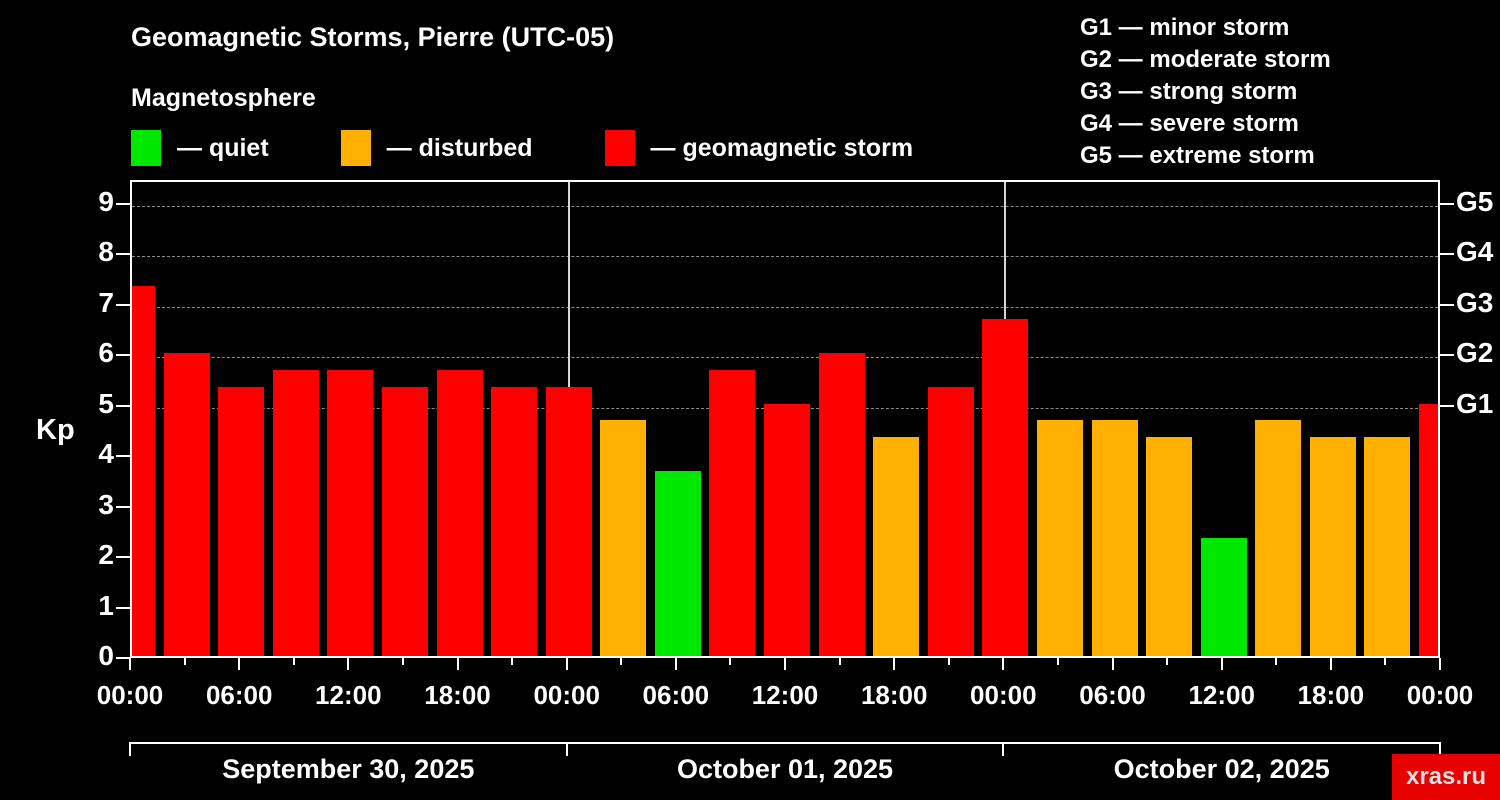  Describe the element at coordinates (1205, 59) in the screenshot. I see `g2-legend-line: G2 — moderate storm` at that location.